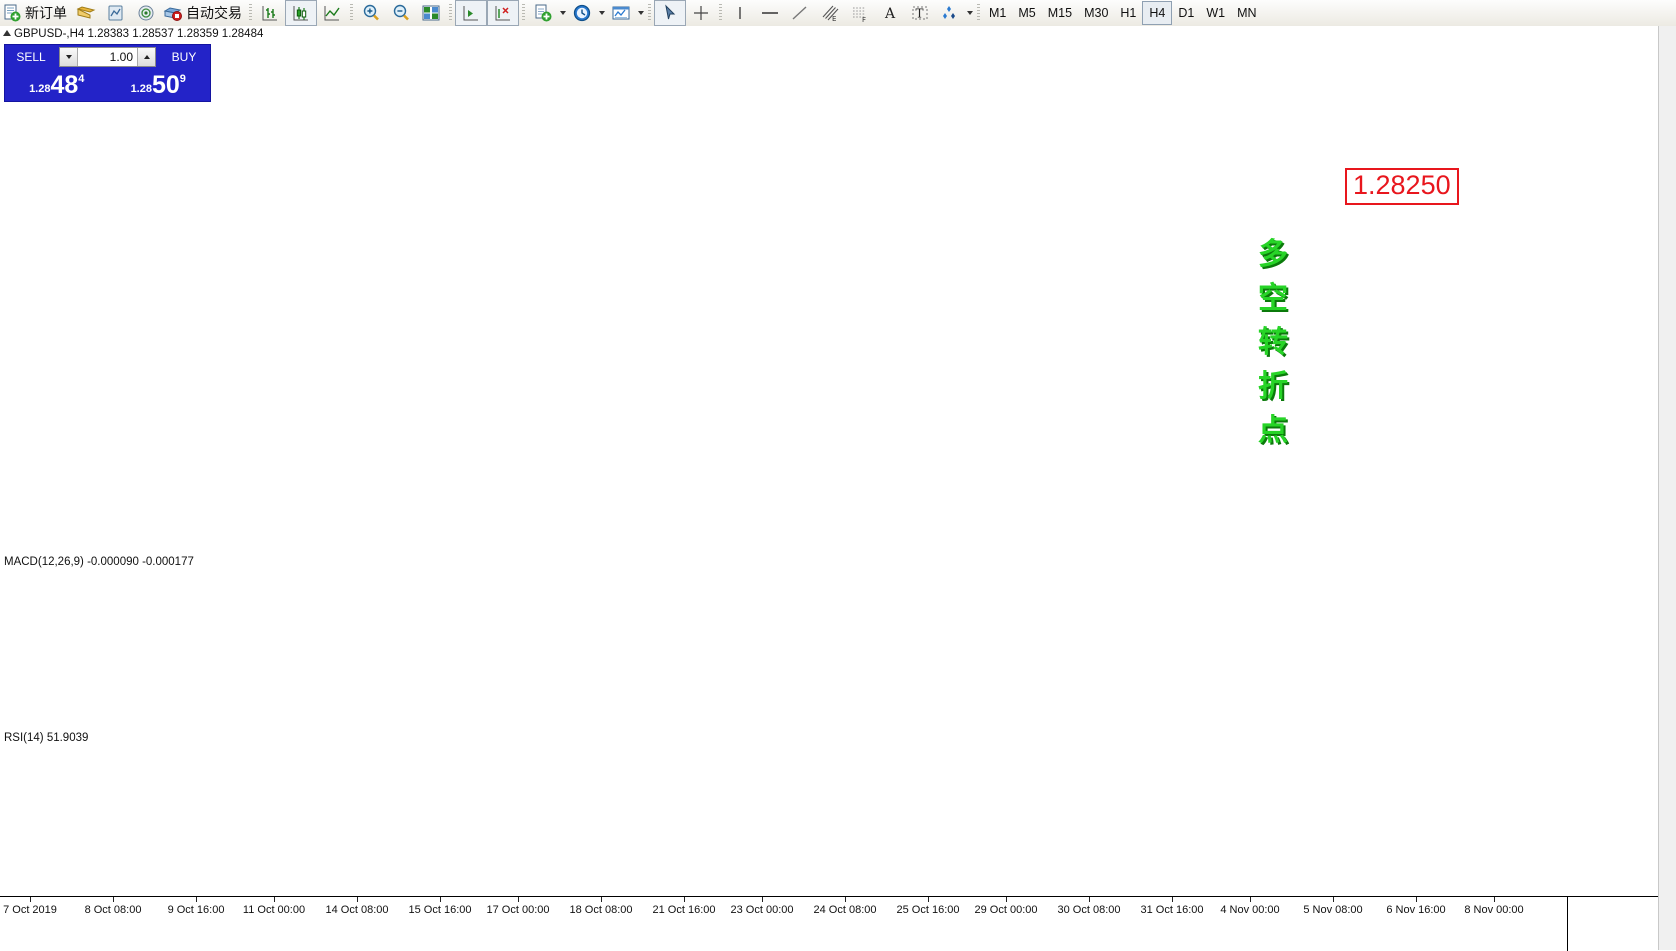 Image resolution: width=1676 pixels, height=951 pixels. What do you see at coordinates (601, 13) in the screenshot?
I see `period-dropdown-arrow` at bounding box center [601, 13].